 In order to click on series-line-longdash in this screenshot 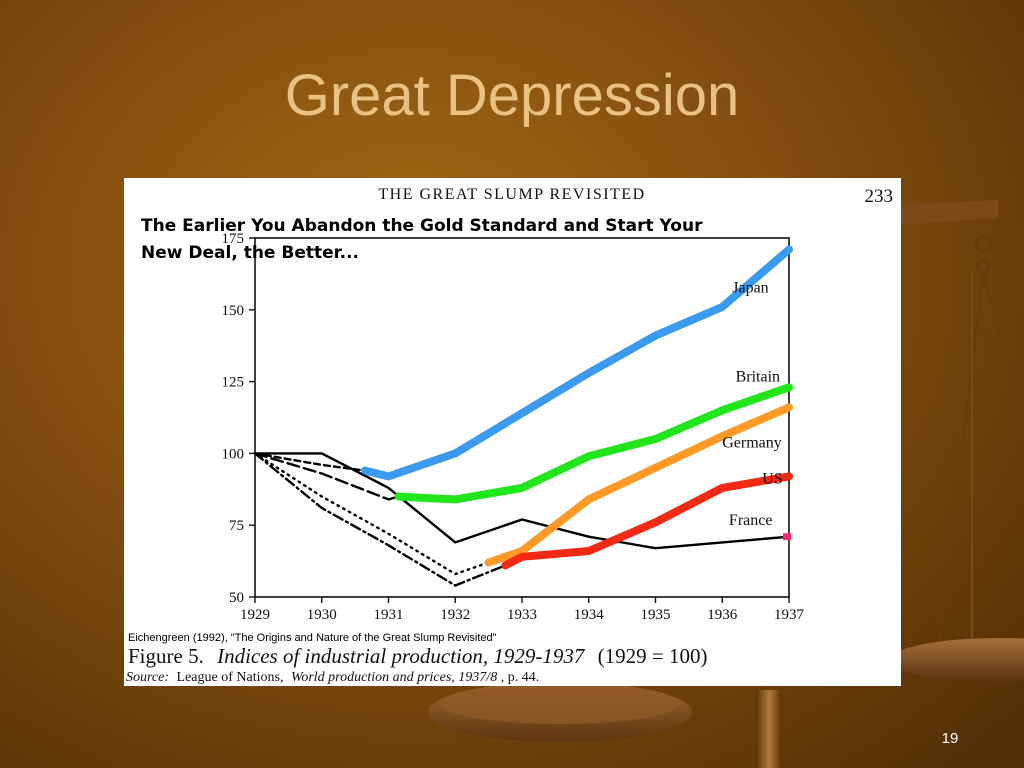, I will do `click(326, 476)`.